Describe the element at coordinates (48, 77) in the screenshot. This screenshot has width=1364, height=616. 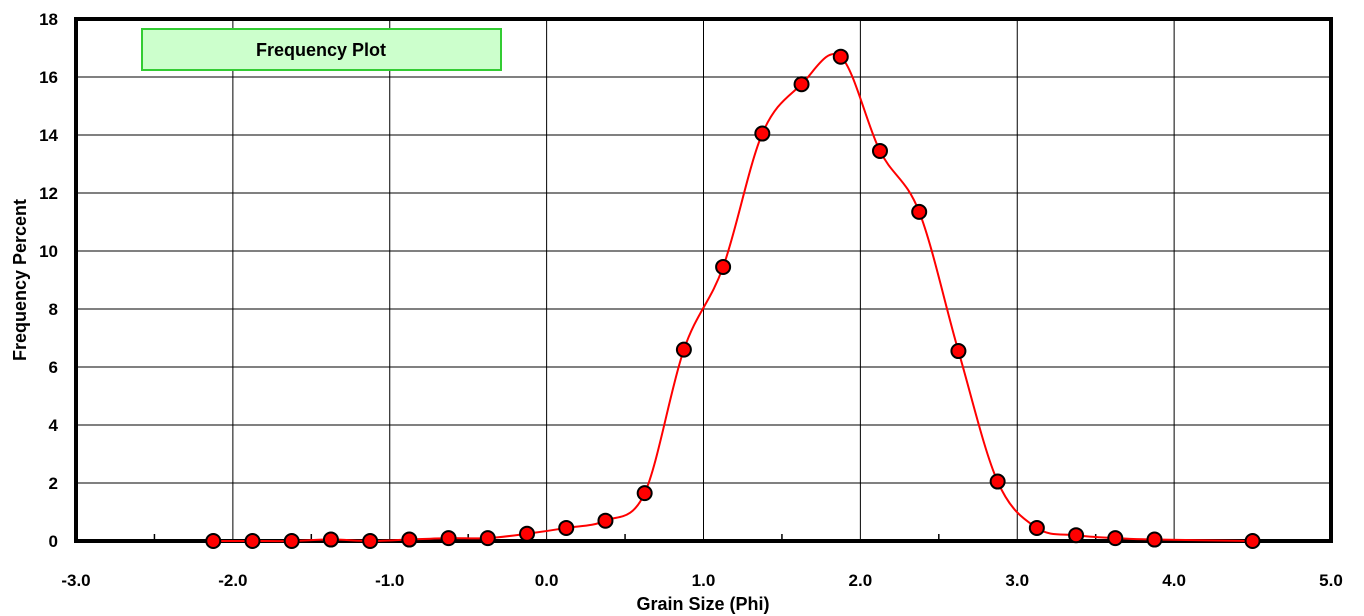
I see `y-tick-label: 16` at that location.